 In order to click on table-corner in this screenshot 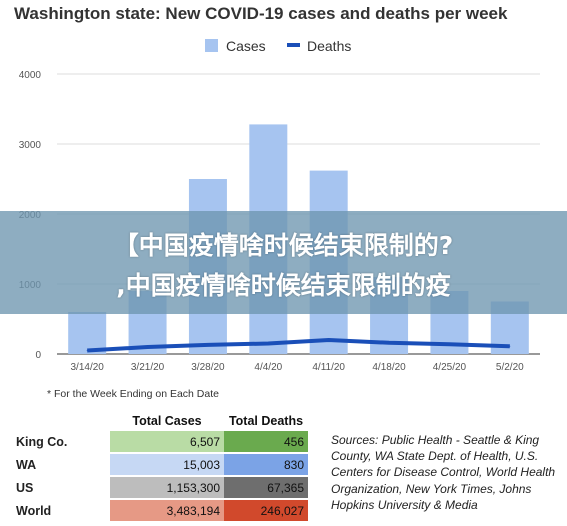, I will do `click(62, 421)`.